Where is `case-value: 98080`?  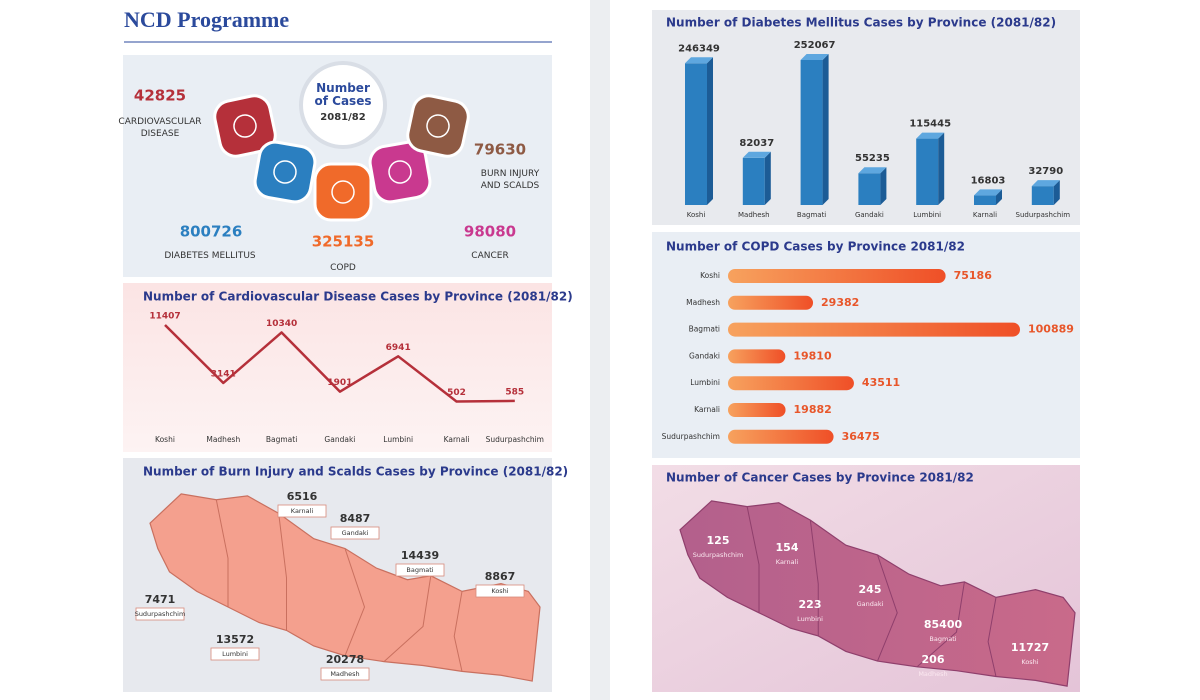 case-value: 98080 is located at coordinates (490, 232).